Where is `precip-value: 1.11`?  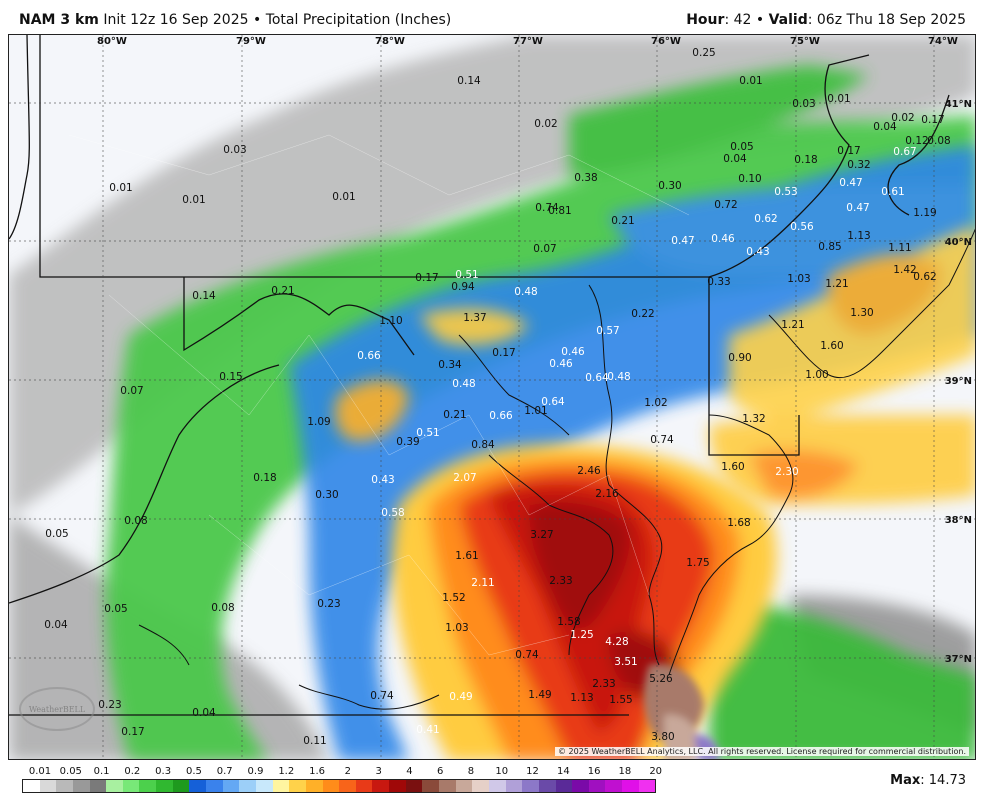
precip-value: 1.11 is located at coordinates (900, 248).